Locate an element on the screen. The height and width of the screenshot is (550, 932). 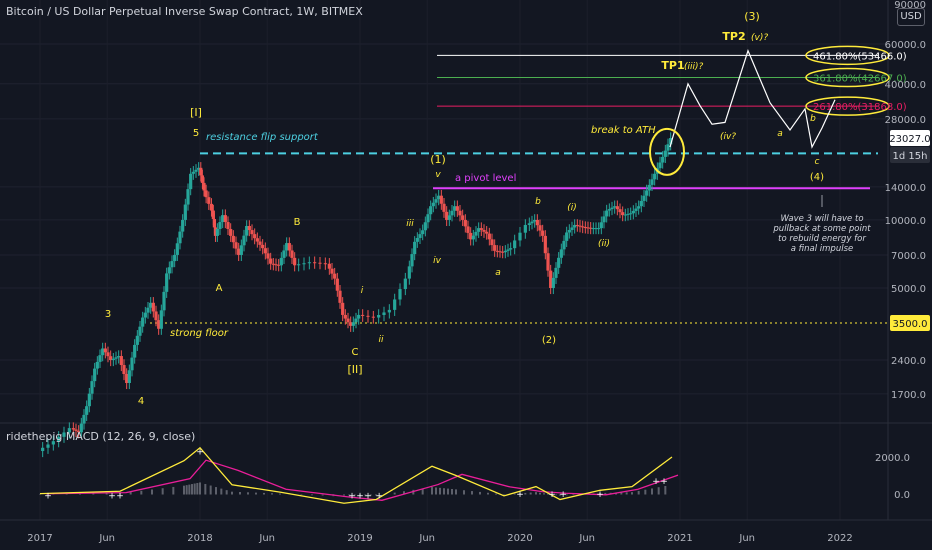
wave-label: [II] is located at coordinates (354, 369).